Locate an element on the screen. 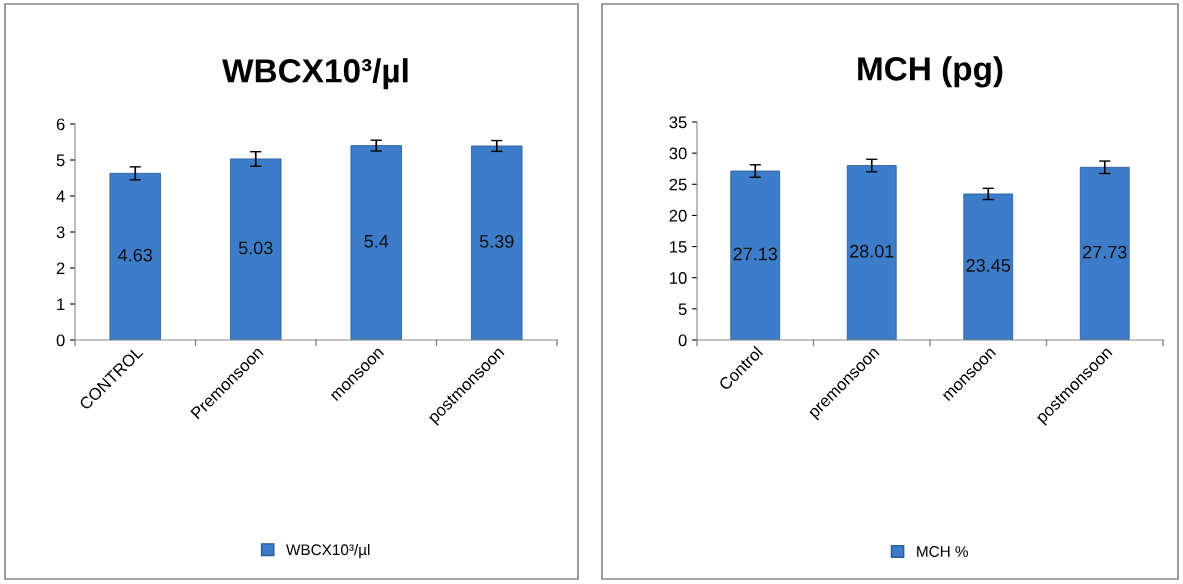 The height and width of the screenshot is (584, 1183). y-tick-label: 35 is located at coordinates (678, 122).